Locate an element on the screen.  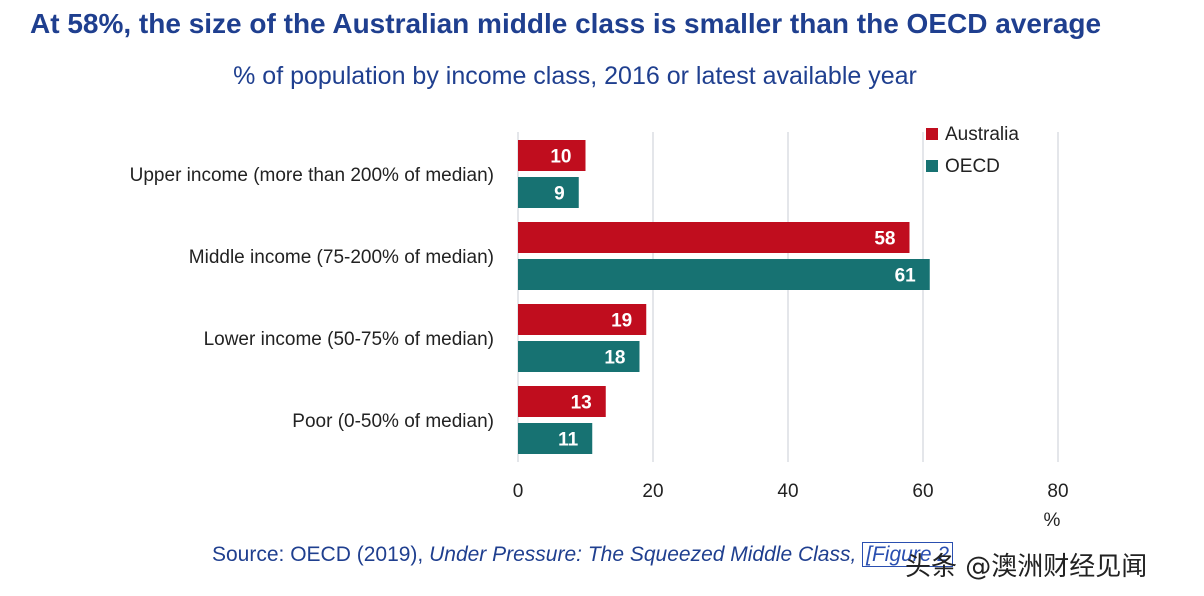
x-tick-label: 60 is located at coordinates (922, 491).